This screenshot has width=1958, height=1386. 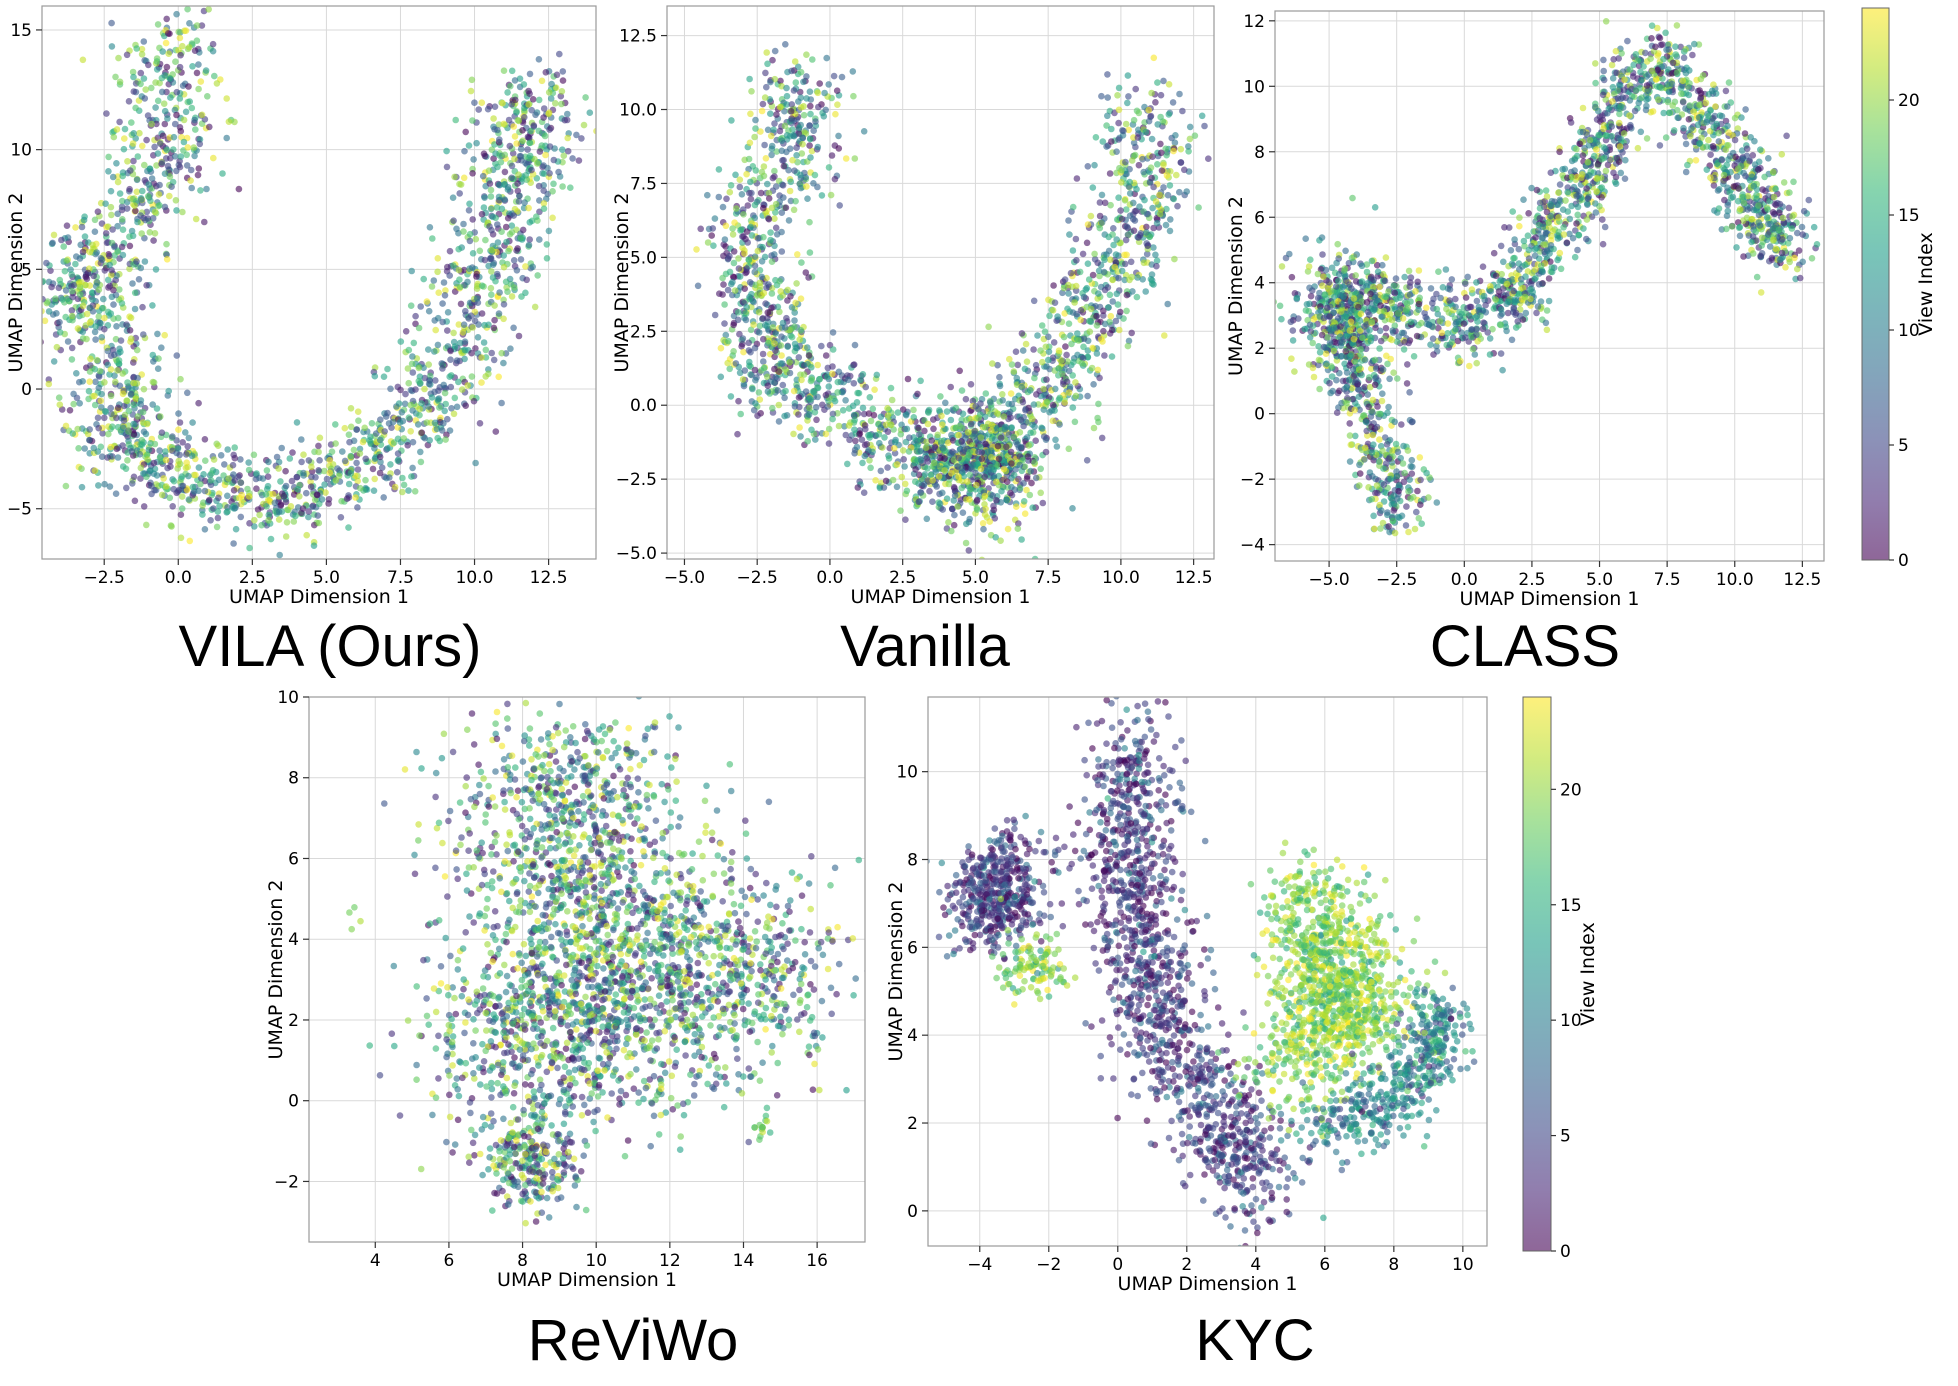 I want to click on x-tick-label: 5.0, so click(x=975, y=578).